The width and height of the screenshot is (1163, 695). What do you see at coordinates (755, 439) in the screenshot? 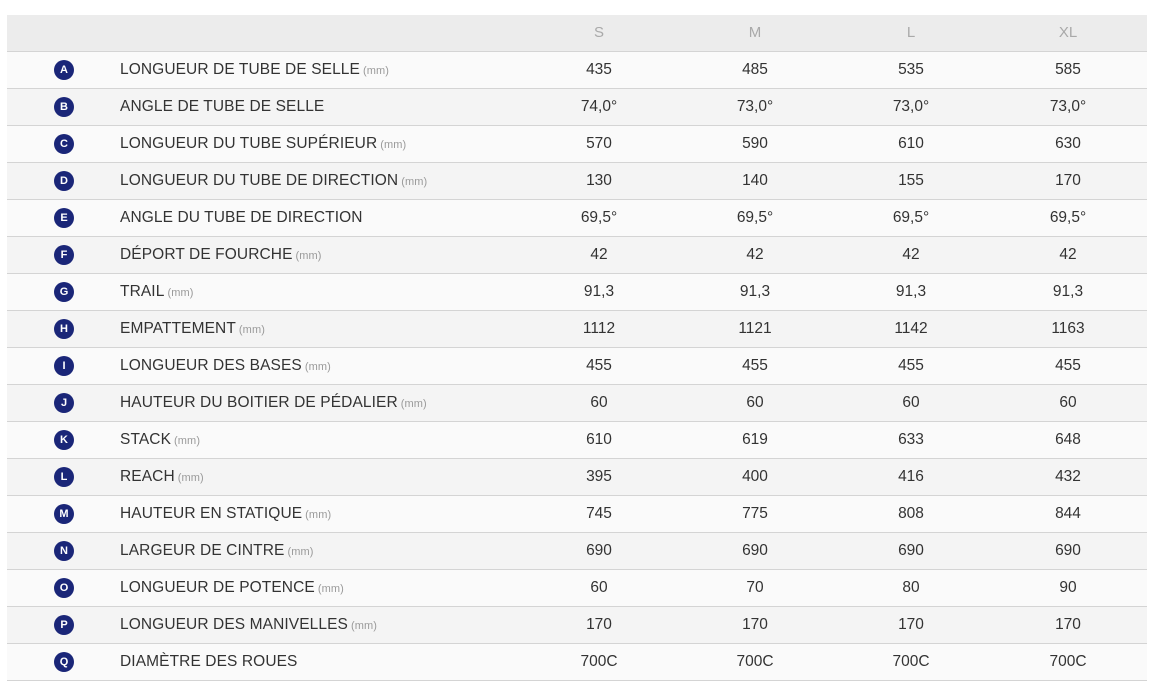
I see `value-size-m: 619` at bounding box center [755, 439].